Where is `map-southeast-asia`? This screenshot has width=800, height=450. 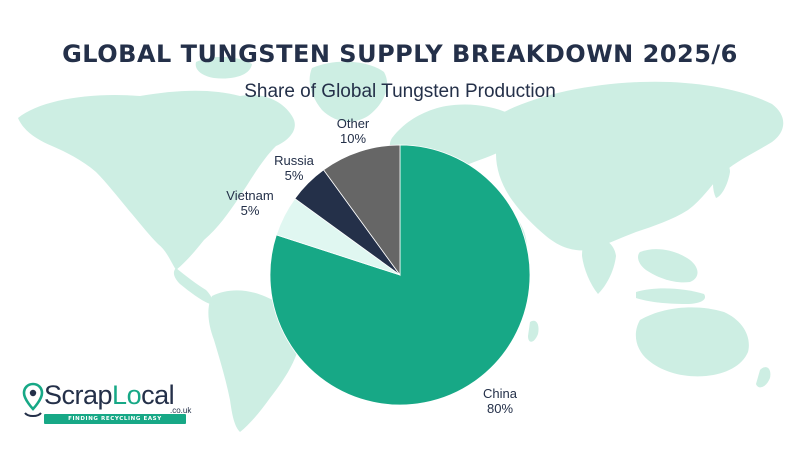 map-southeast-asia is located at coordinates (668, 266).